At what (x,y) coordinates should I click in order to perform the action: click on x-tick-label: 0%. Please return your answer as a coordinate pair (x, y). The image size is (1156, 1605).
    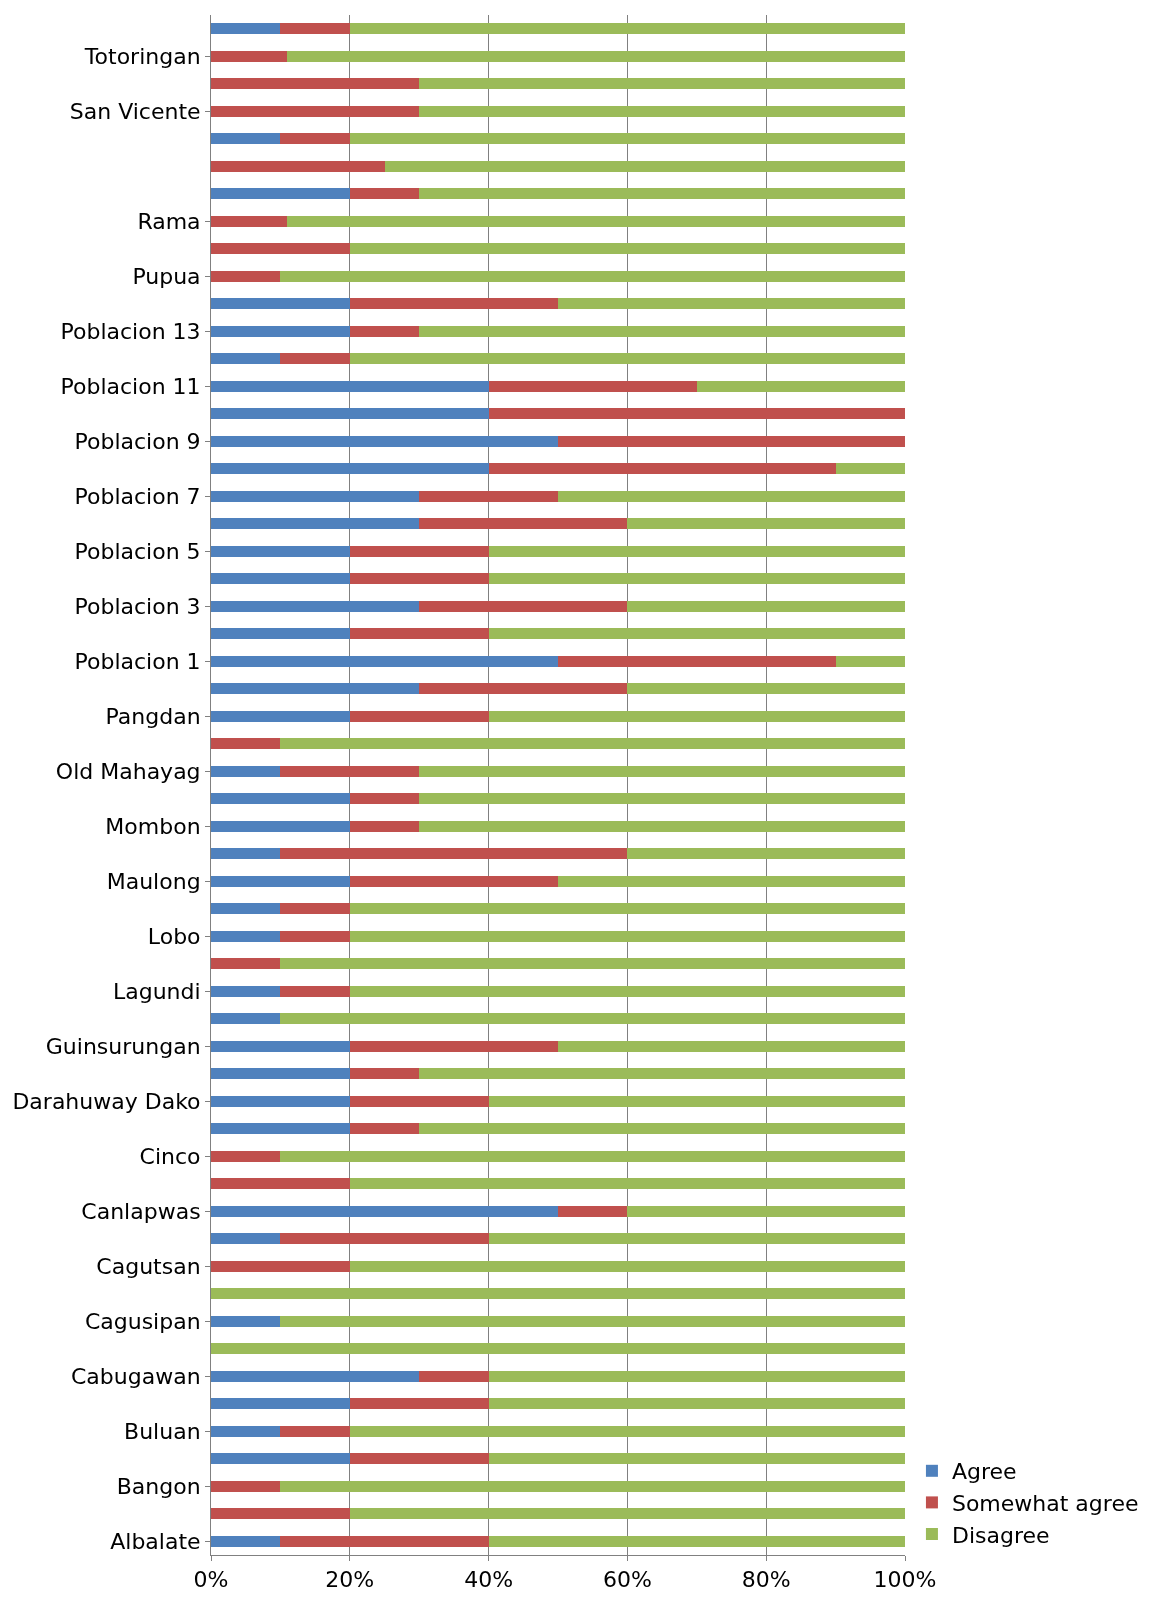
    Looking at the image, I should click on (211, 1580).